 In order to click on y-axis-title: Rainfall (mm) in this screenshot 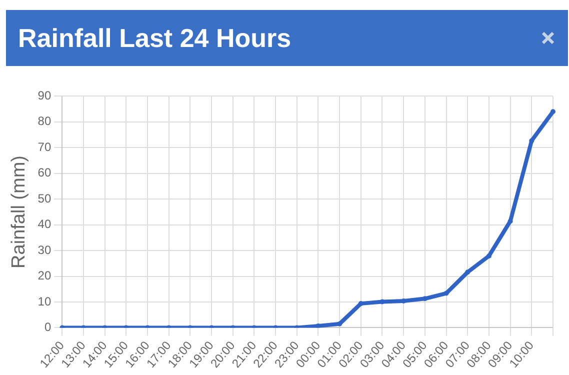, I will do `click(19, 211)`.